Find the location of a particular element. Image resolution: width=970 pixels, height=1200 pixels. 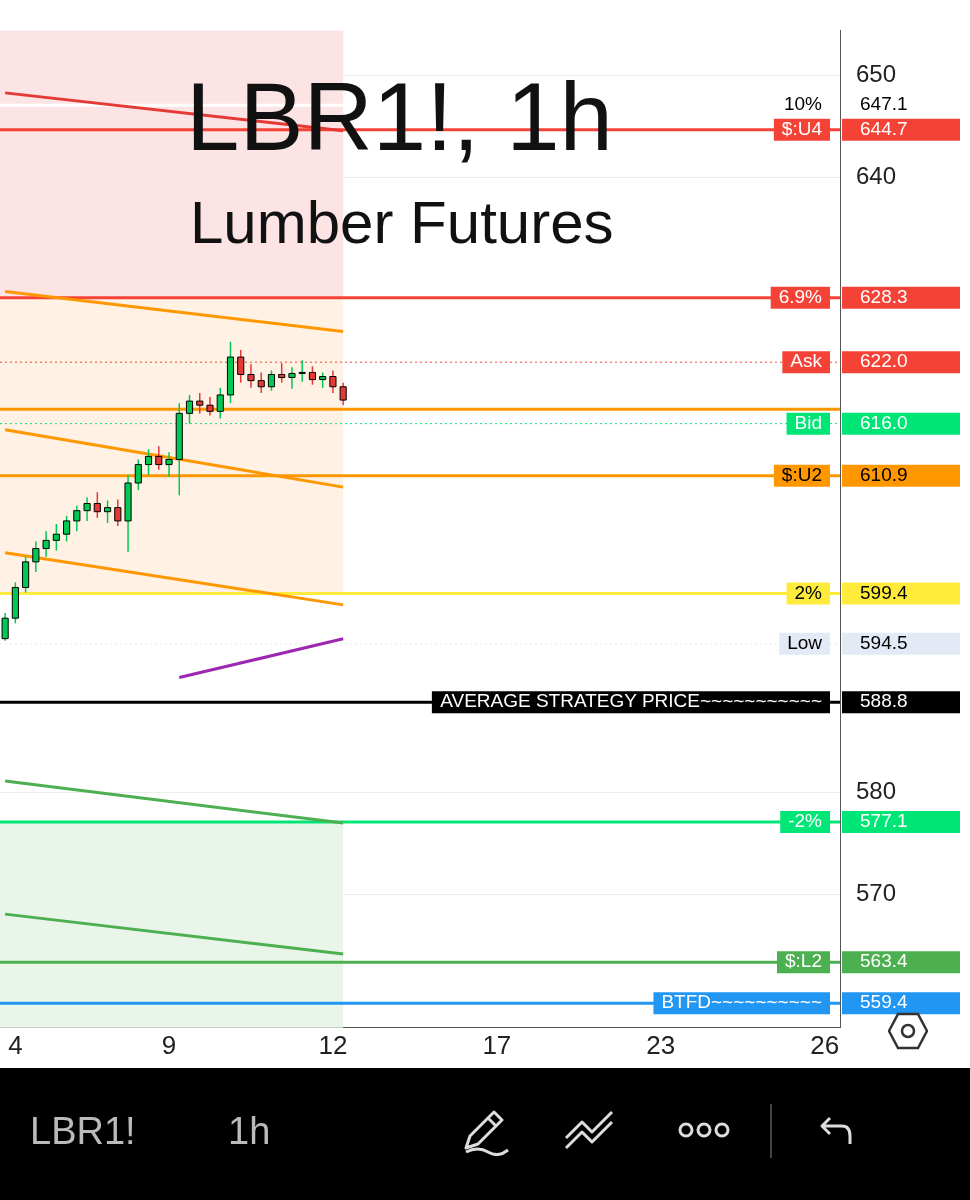

annotation: 10% is located at coordinates (803, 104).